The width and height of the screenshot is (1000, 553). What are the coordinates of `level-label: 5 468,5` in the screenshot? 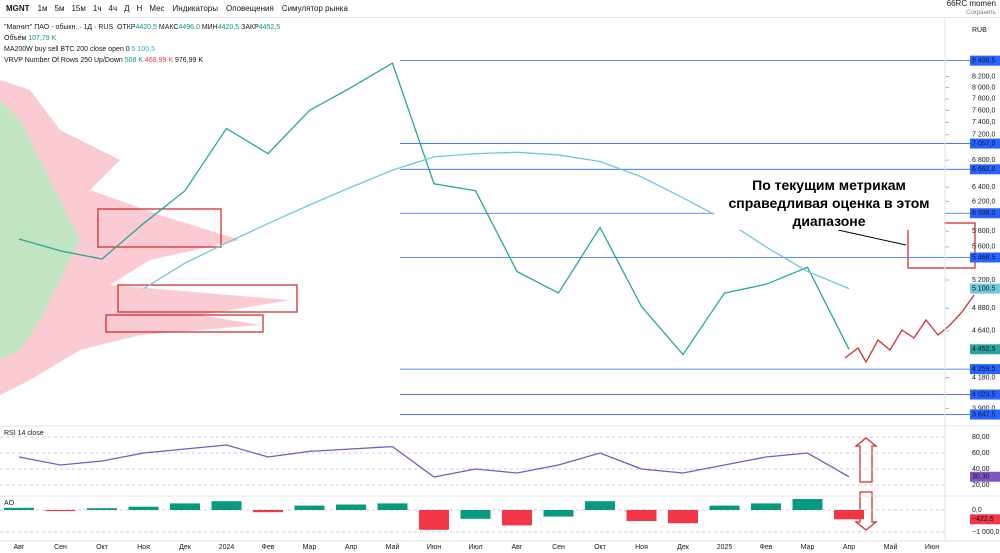 It's located at (983, 257).